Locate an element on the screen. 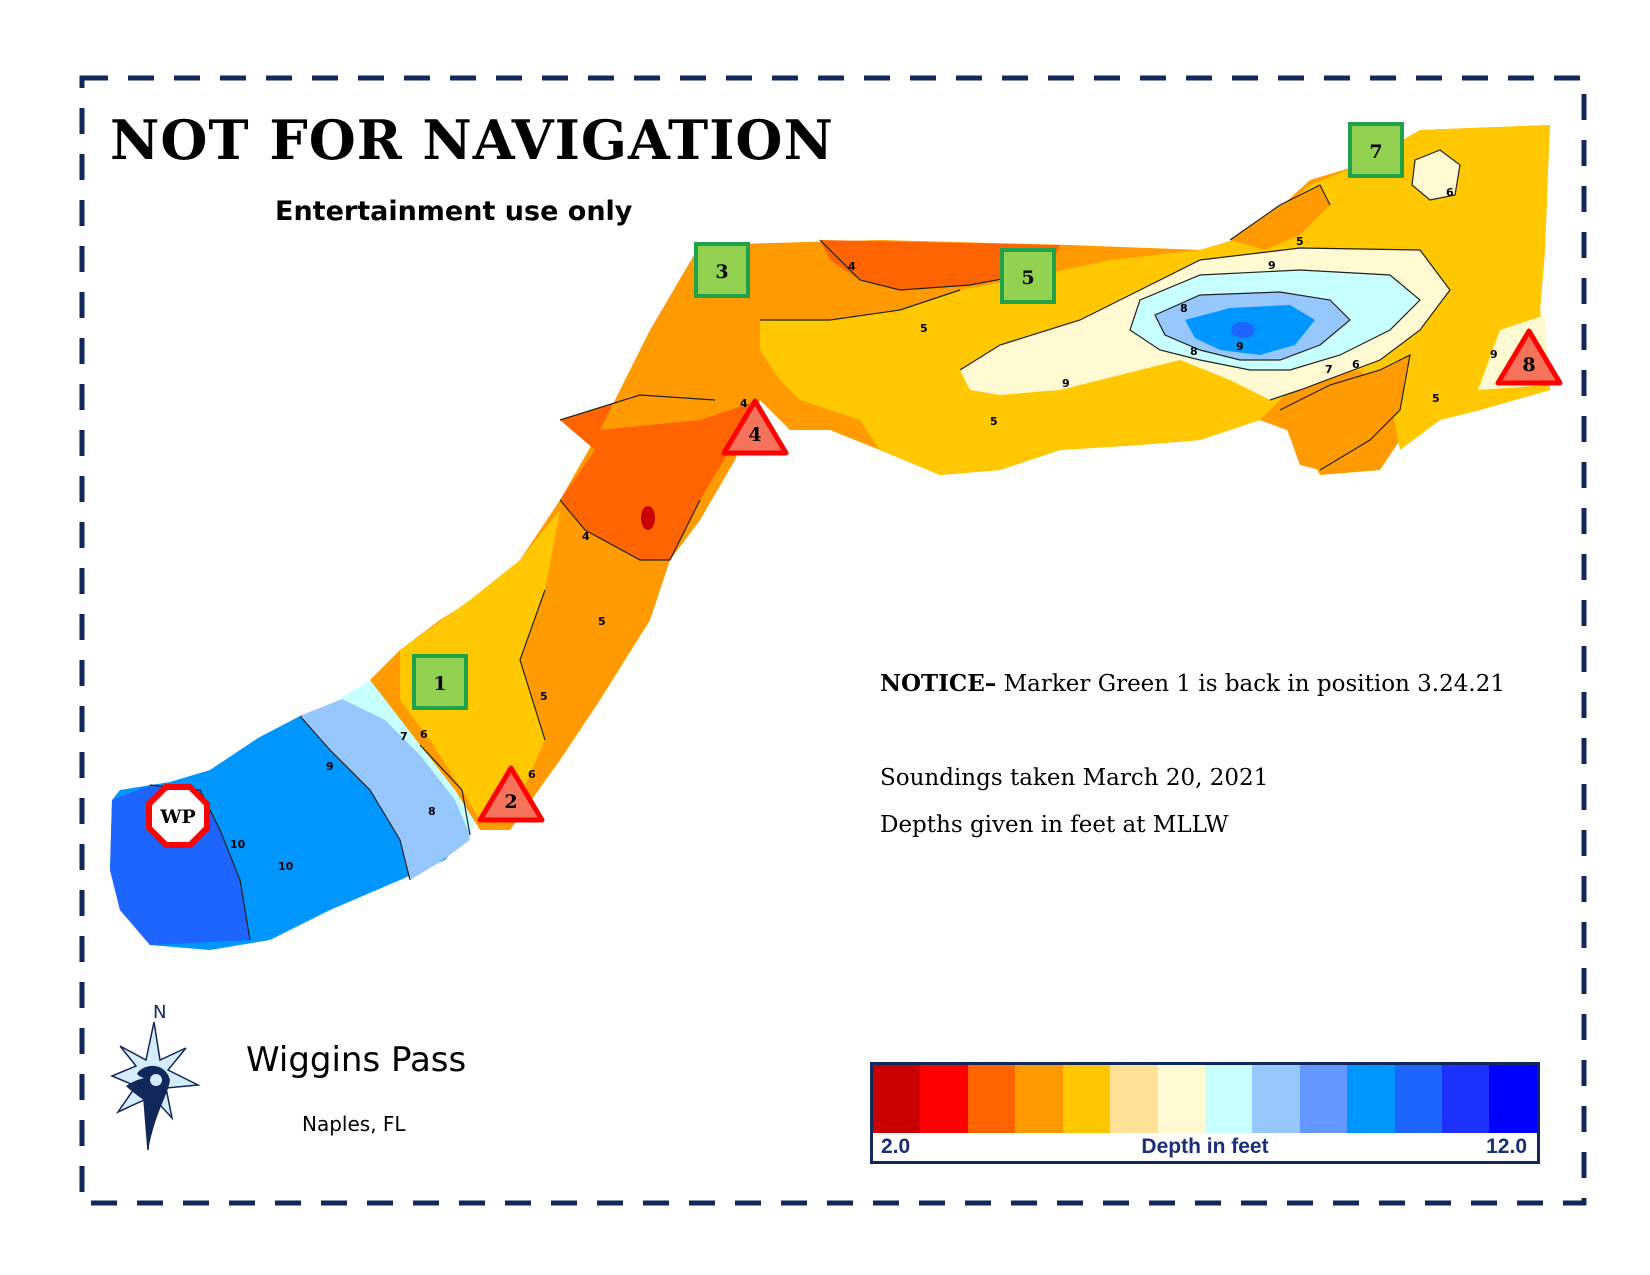 This screenshot has height=1275, width=1650. marker-red-8: 8 is located at coordinates (1529, 357).